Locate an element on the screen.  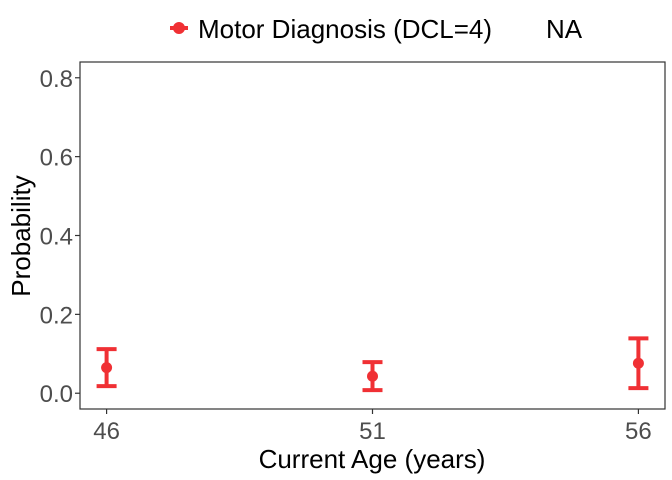
data-marks is located at coordinates (372, 364).